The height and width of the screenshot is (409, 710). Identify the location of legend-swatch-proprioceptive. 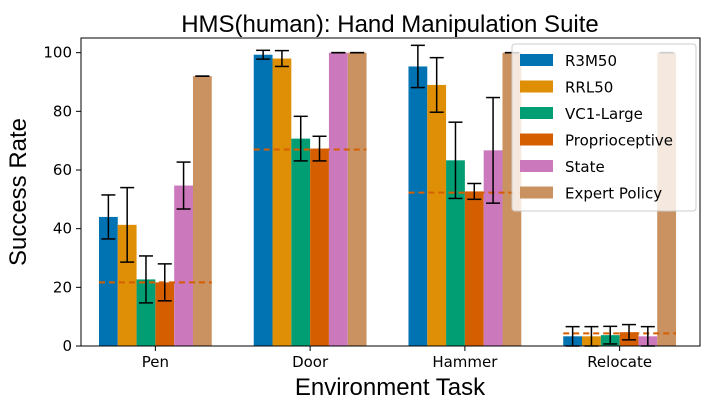
(536, 139).